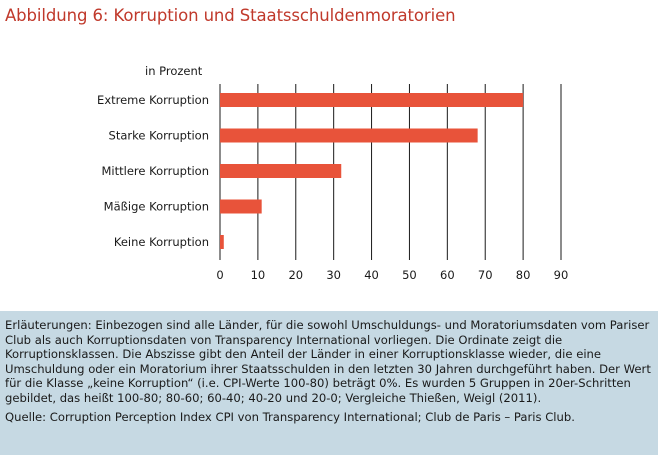  Describe the element at coordinates (159, 136) in the screenshot. I see `category-label: Starke Korruption` at that location.